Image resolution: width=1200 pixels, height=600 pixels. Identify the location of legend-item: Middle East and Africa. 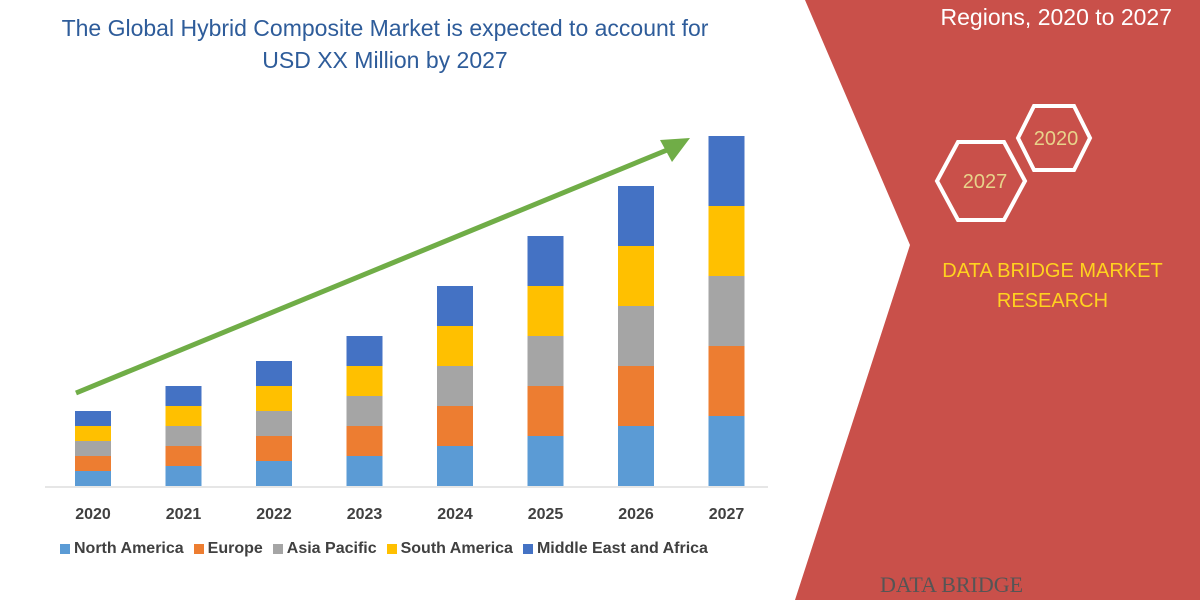
(615, 549).